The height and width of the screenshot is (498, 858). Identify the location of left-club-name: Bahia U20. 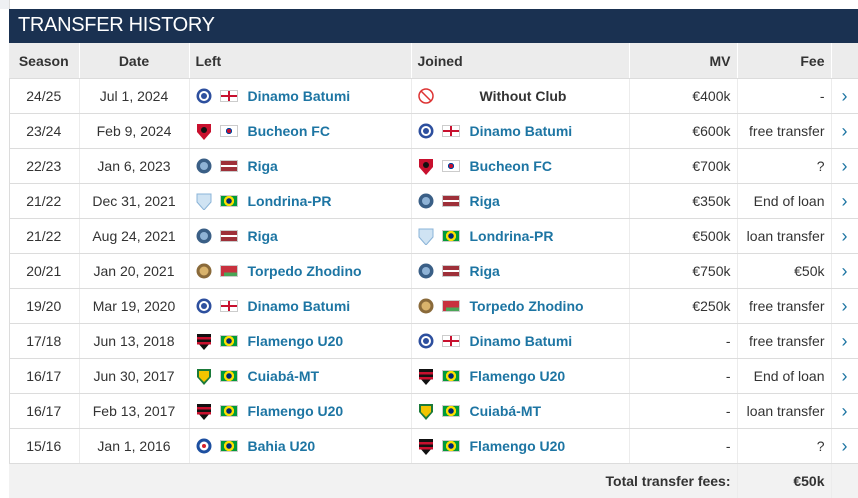
(281, 446).